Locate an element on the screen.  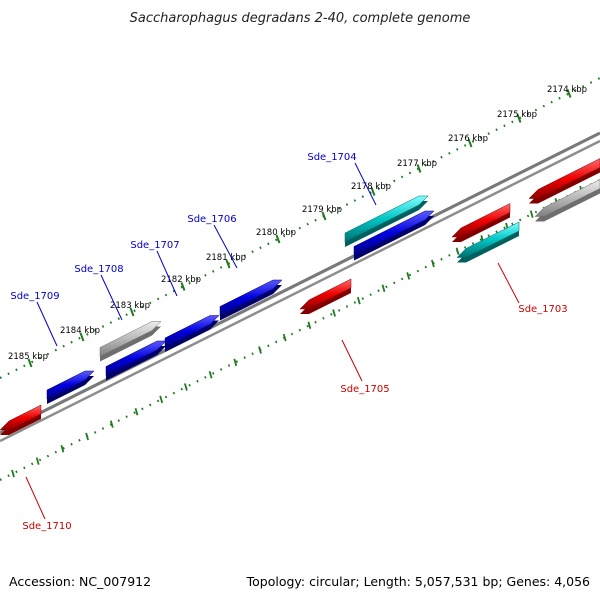
tick-label: 2181 kbp is located at coordinates (226, 258).